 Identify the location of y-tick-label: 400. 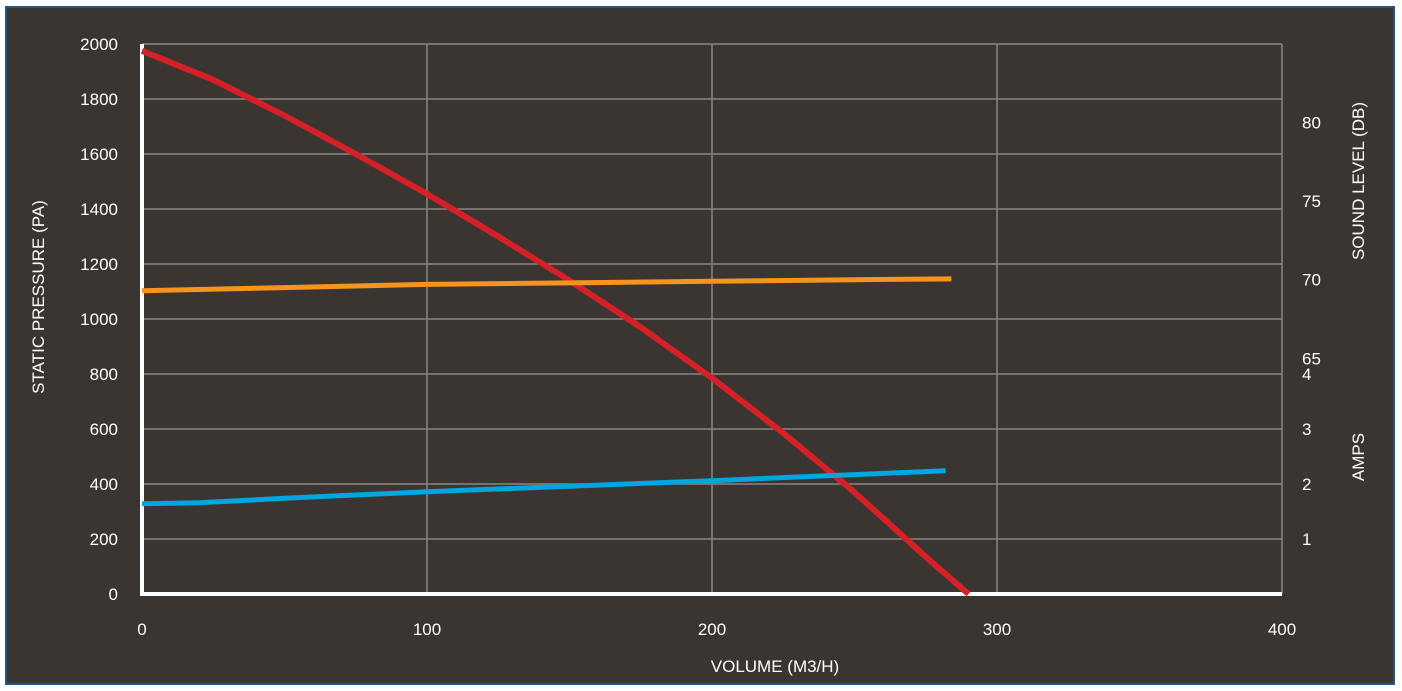
(104, 484).